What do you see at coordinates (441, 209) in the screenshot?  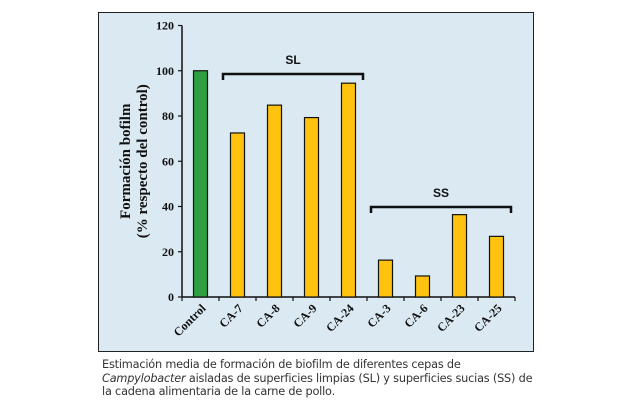 I see `bracket-ss` at bounding box center [441, 209].